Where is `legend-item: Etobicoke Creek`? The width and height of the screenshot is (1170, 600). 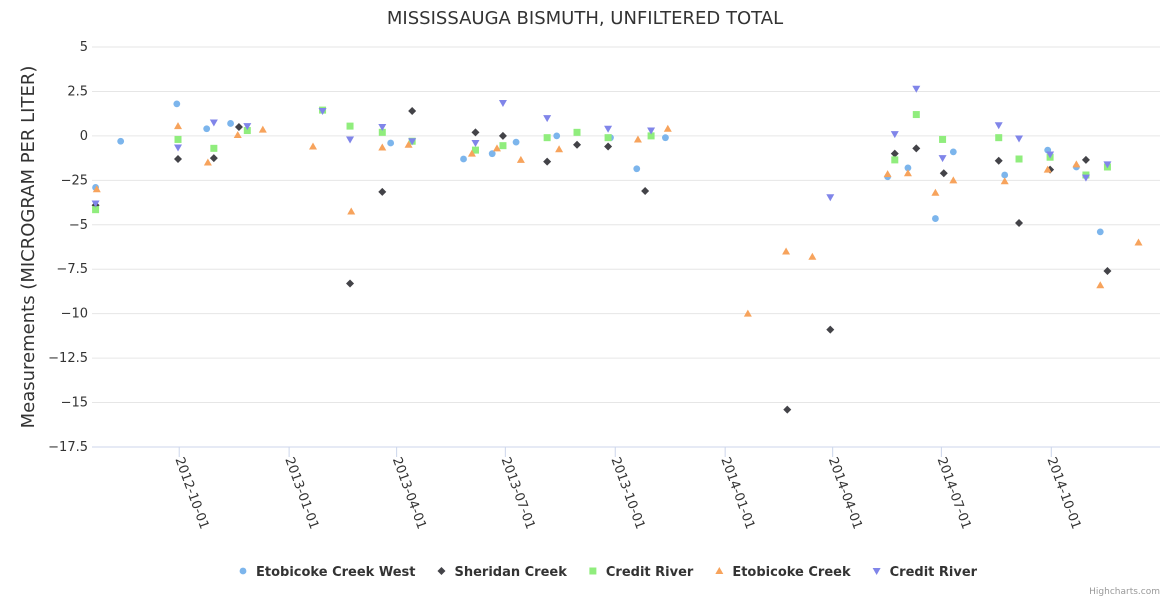 legend-item: Etobicoke Creek is located at coordinates (783, 572).